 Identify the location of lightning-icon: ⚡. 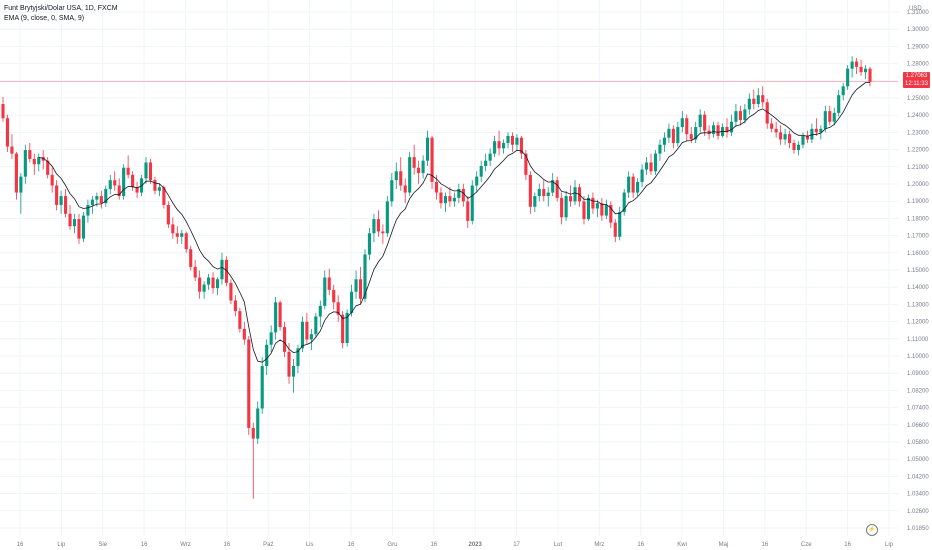
(872, 530).